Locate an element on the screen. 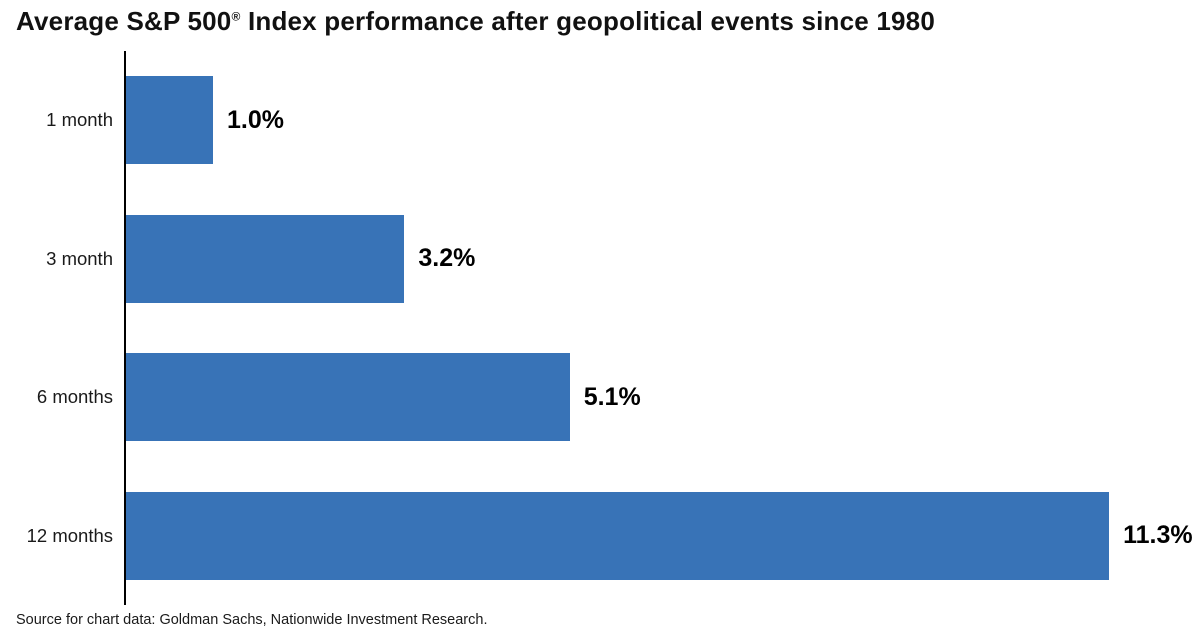 The width and height of the screenshot is (1200, 640). category-label: 6 months is located at coordinates (74, 397).